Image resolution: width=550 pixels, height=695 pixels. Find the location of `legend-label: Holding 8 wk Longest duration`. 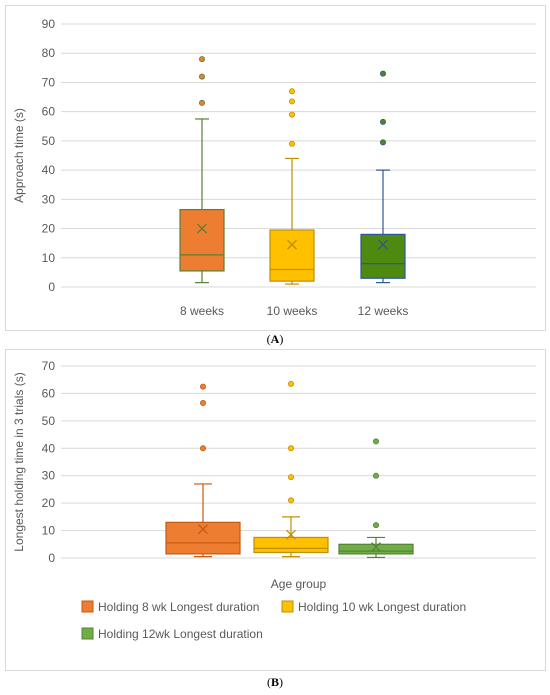

legend-label: Holding 8 wk Longest duration is located at coordinates (178, 607).